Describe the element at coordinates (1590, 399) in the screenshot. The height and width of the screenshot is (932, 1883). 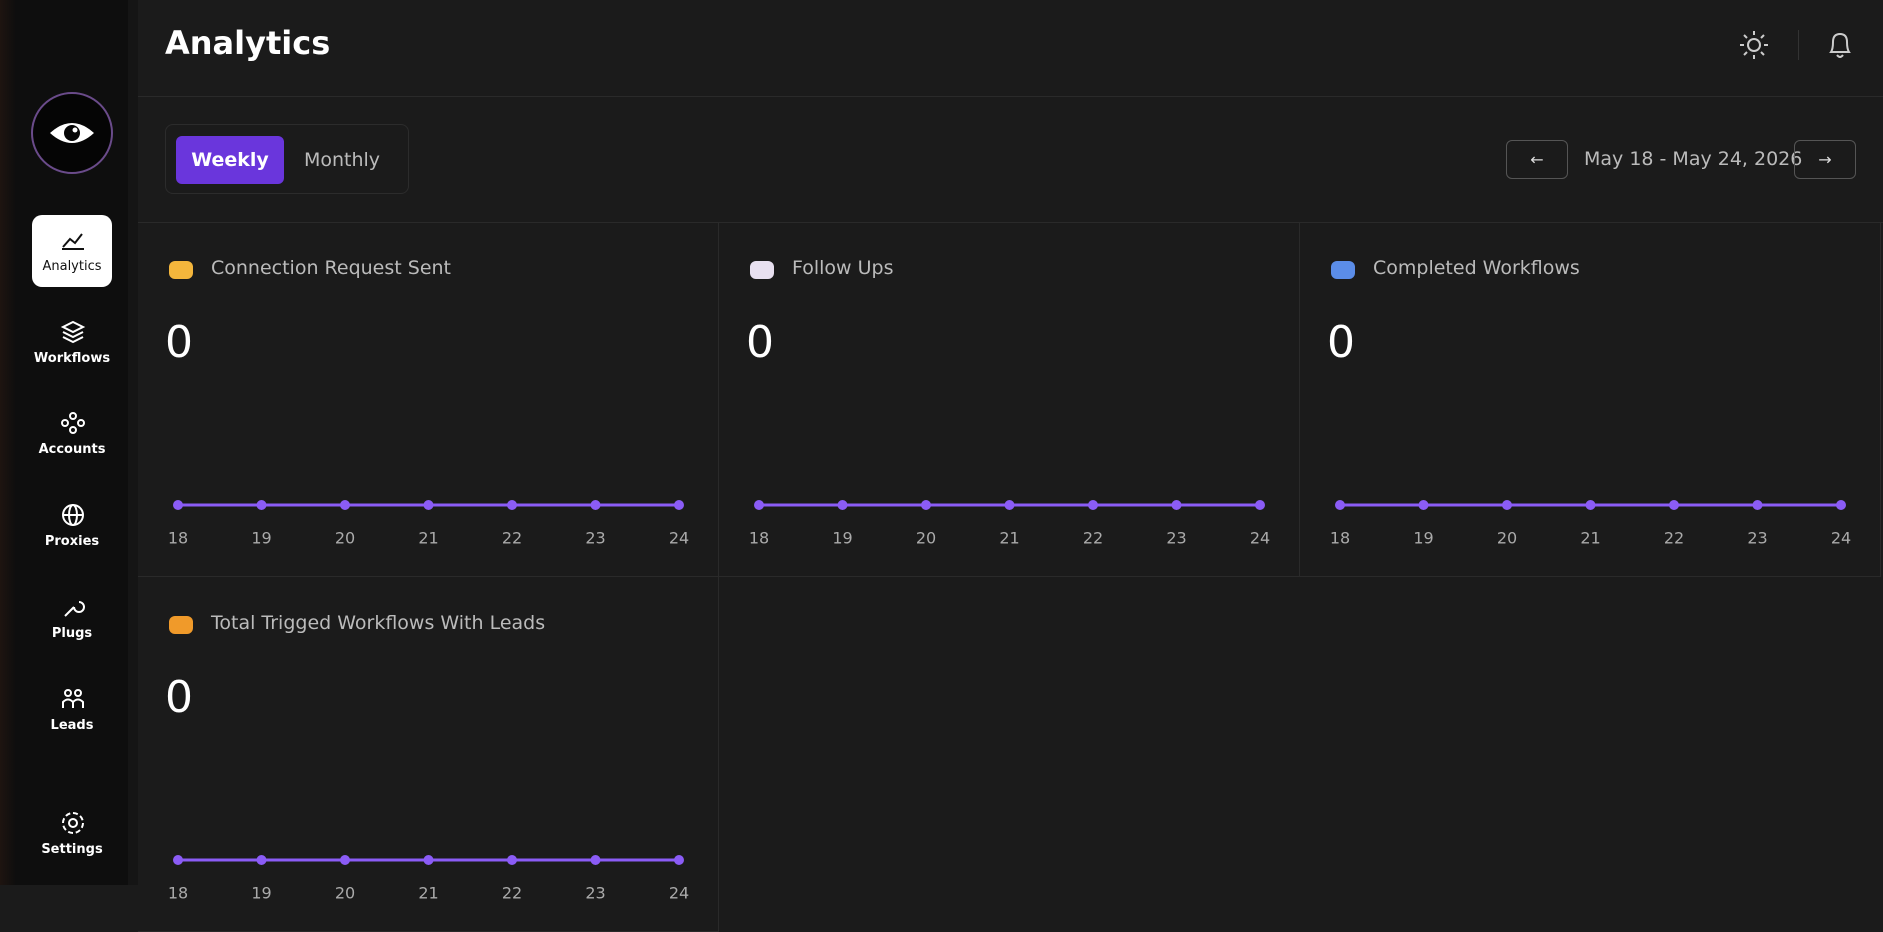
I see `stat-card: Completed Workflows 0 18 19 20 21 22 23 24` at that location.